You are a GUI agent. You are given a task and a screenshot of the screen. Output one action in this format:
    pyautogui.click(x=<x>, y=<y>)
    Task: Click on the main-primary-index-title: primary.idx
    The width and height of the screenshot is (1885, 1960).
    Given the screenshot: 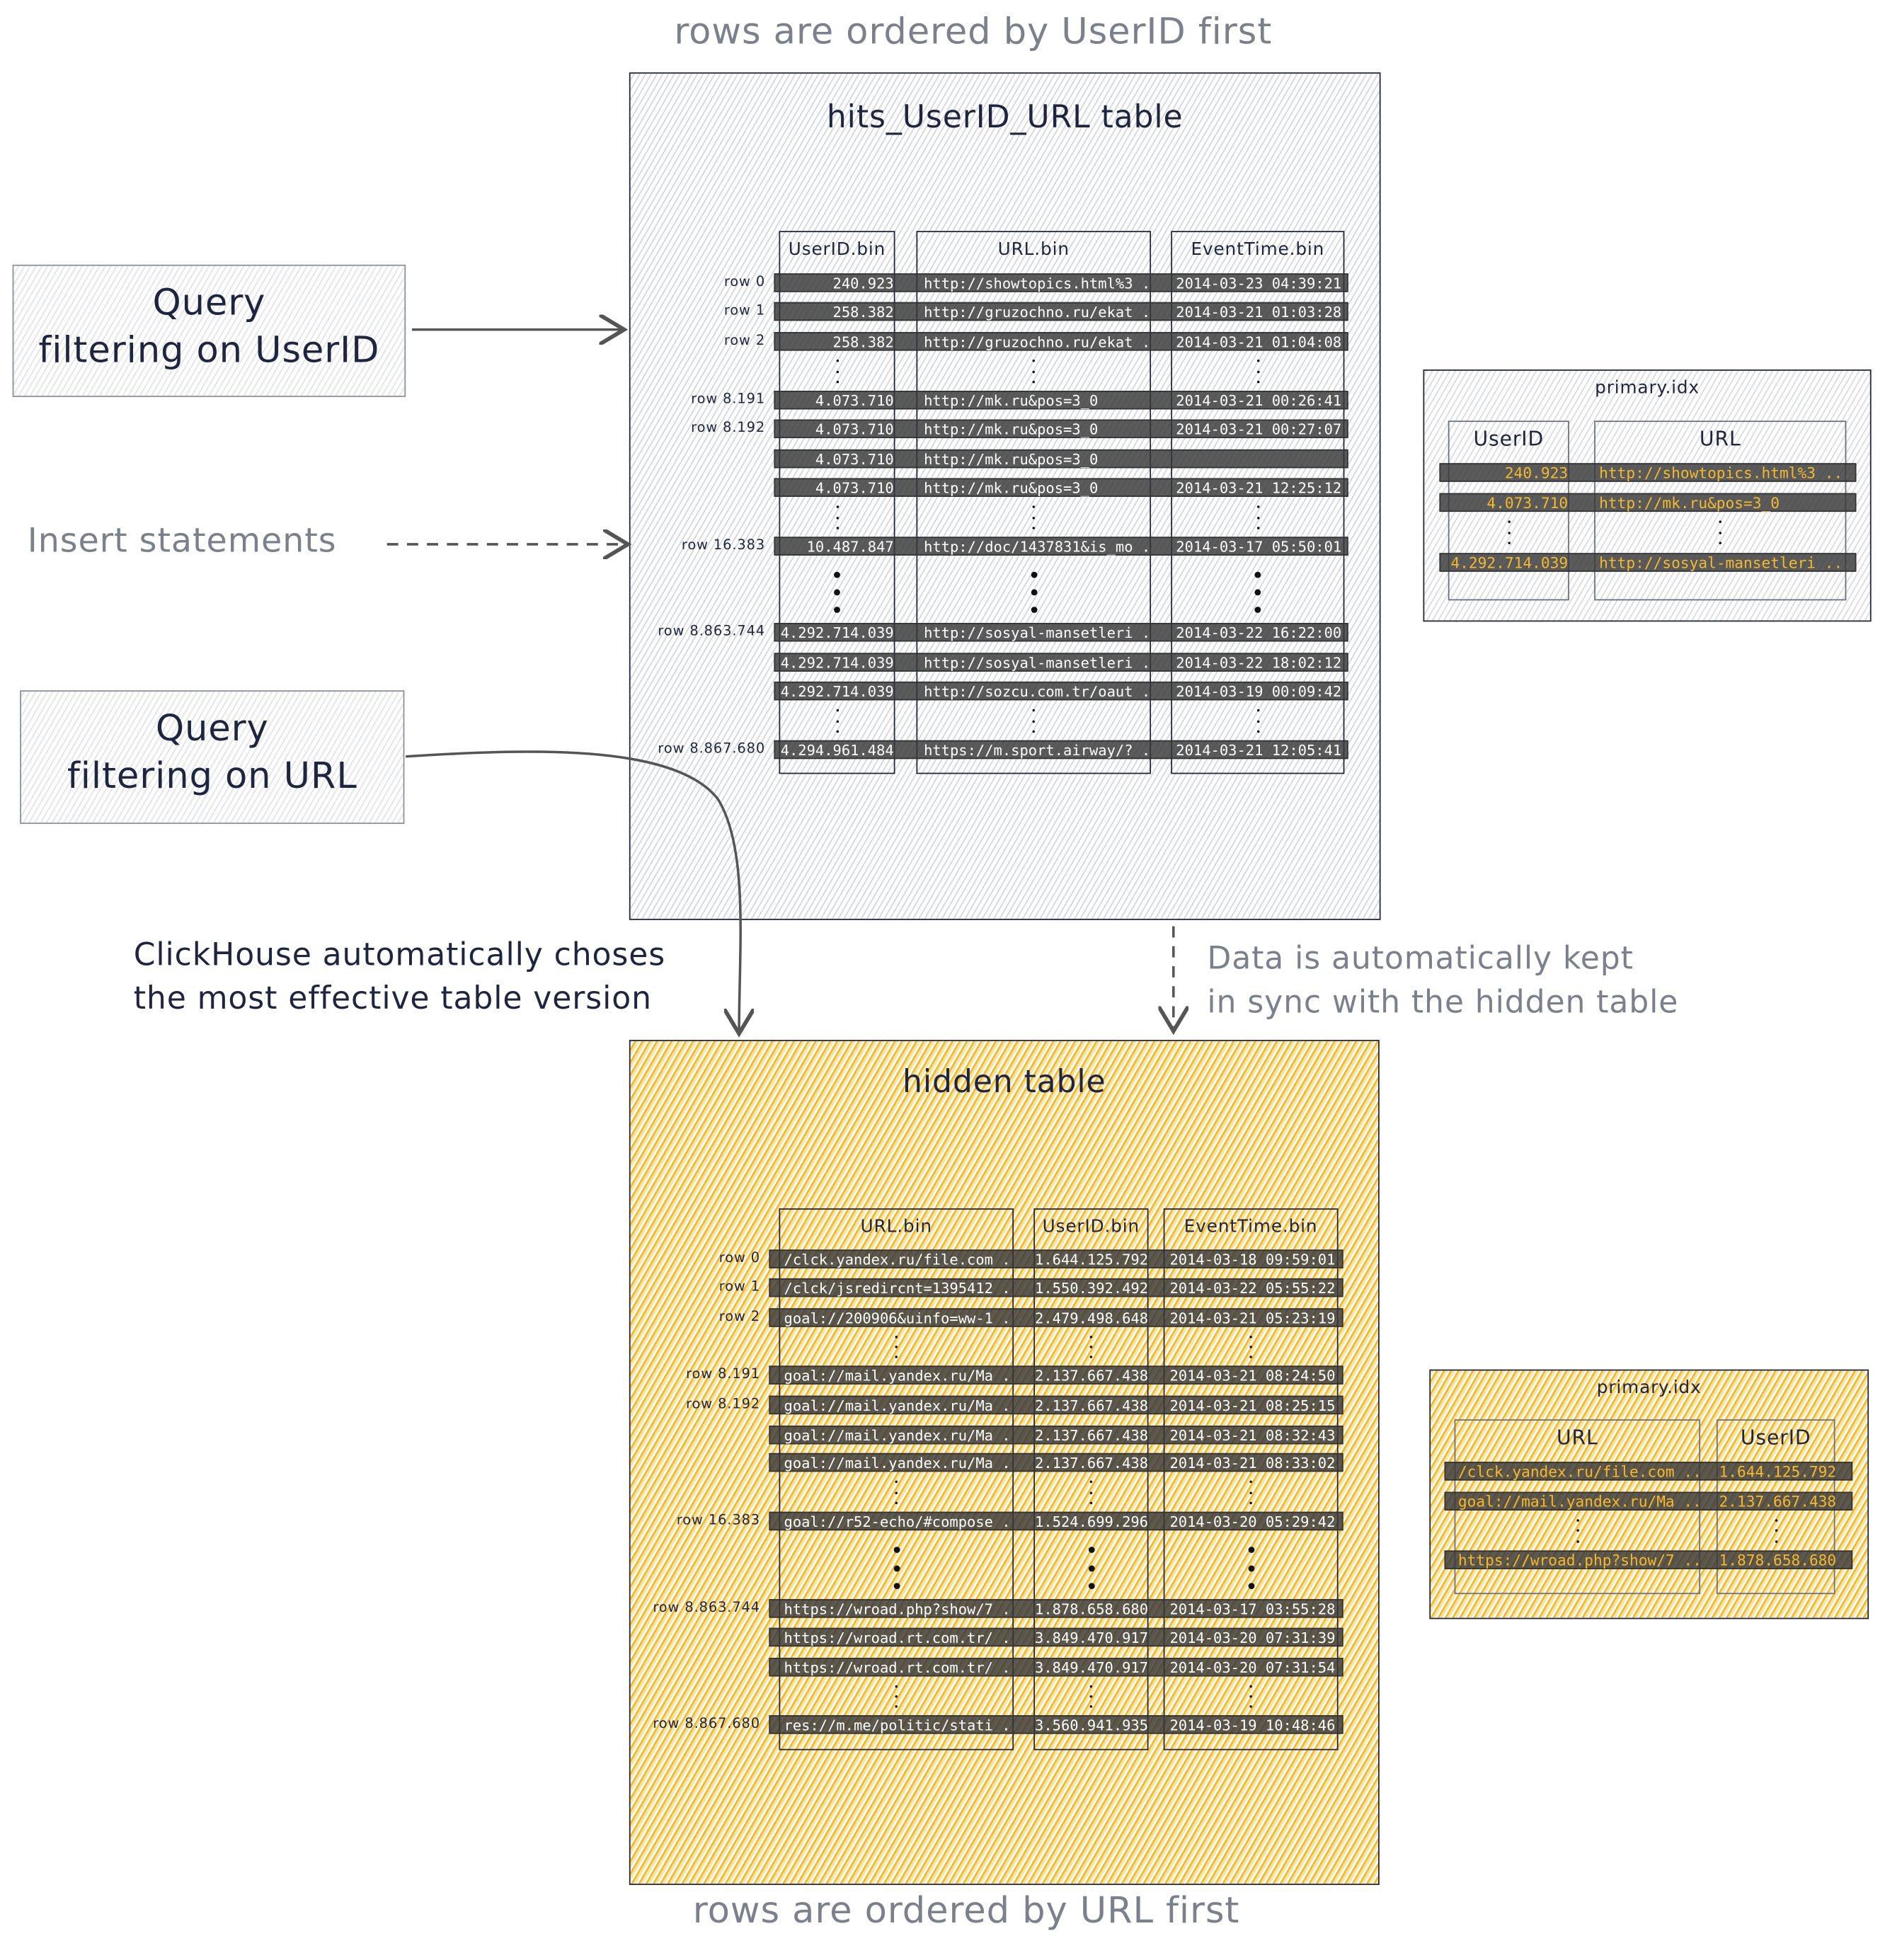 What is the action you would take?
    pyautogui.click(x=1647, y=388)
    